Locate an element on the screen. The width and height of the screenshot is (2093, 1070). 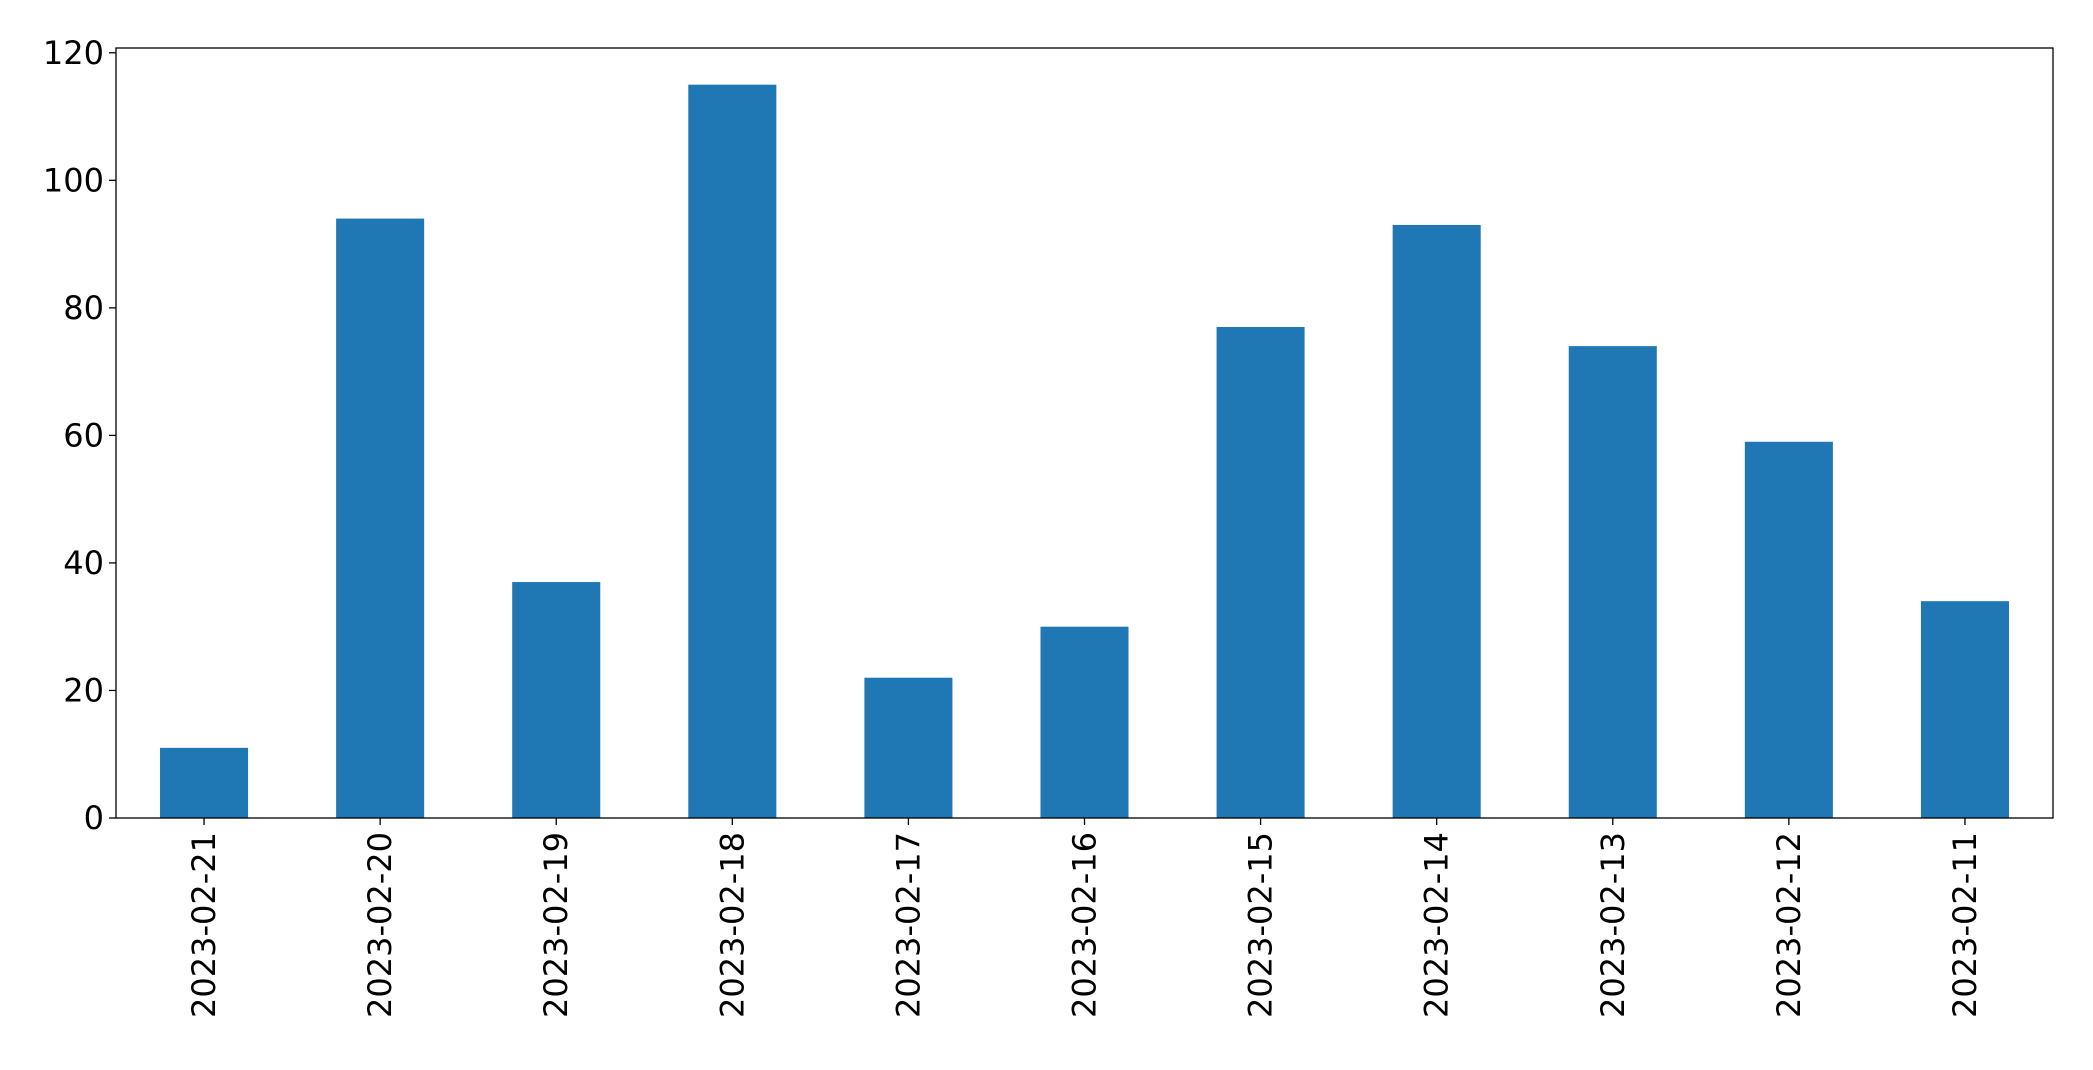
y-tick-label: 100 is located at coordinates (73, 180).